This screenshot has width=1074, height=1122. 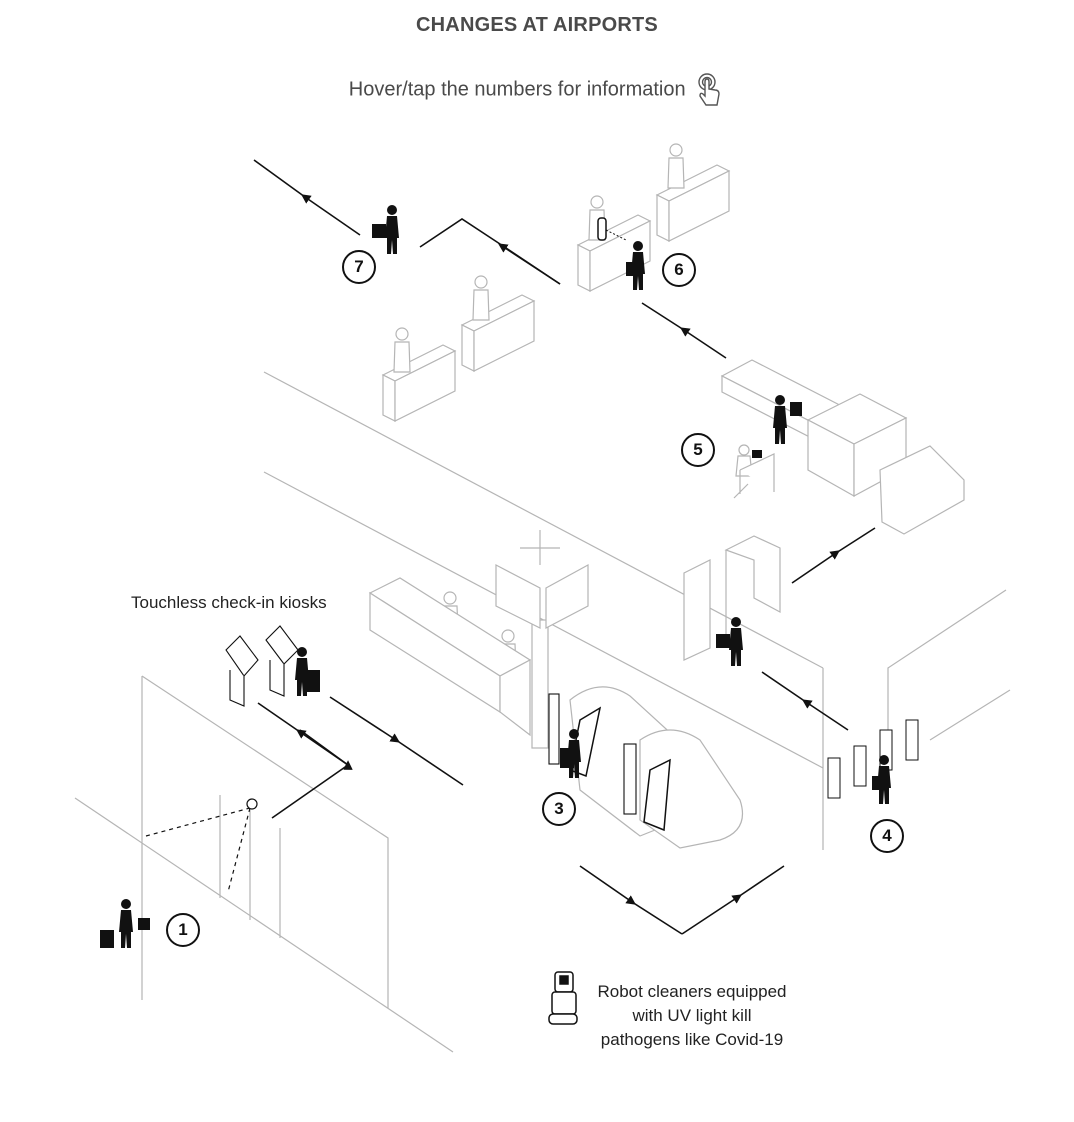 I want to click on page-title: CHANGES AT AIRPORTS, so click(x=537, y=25).